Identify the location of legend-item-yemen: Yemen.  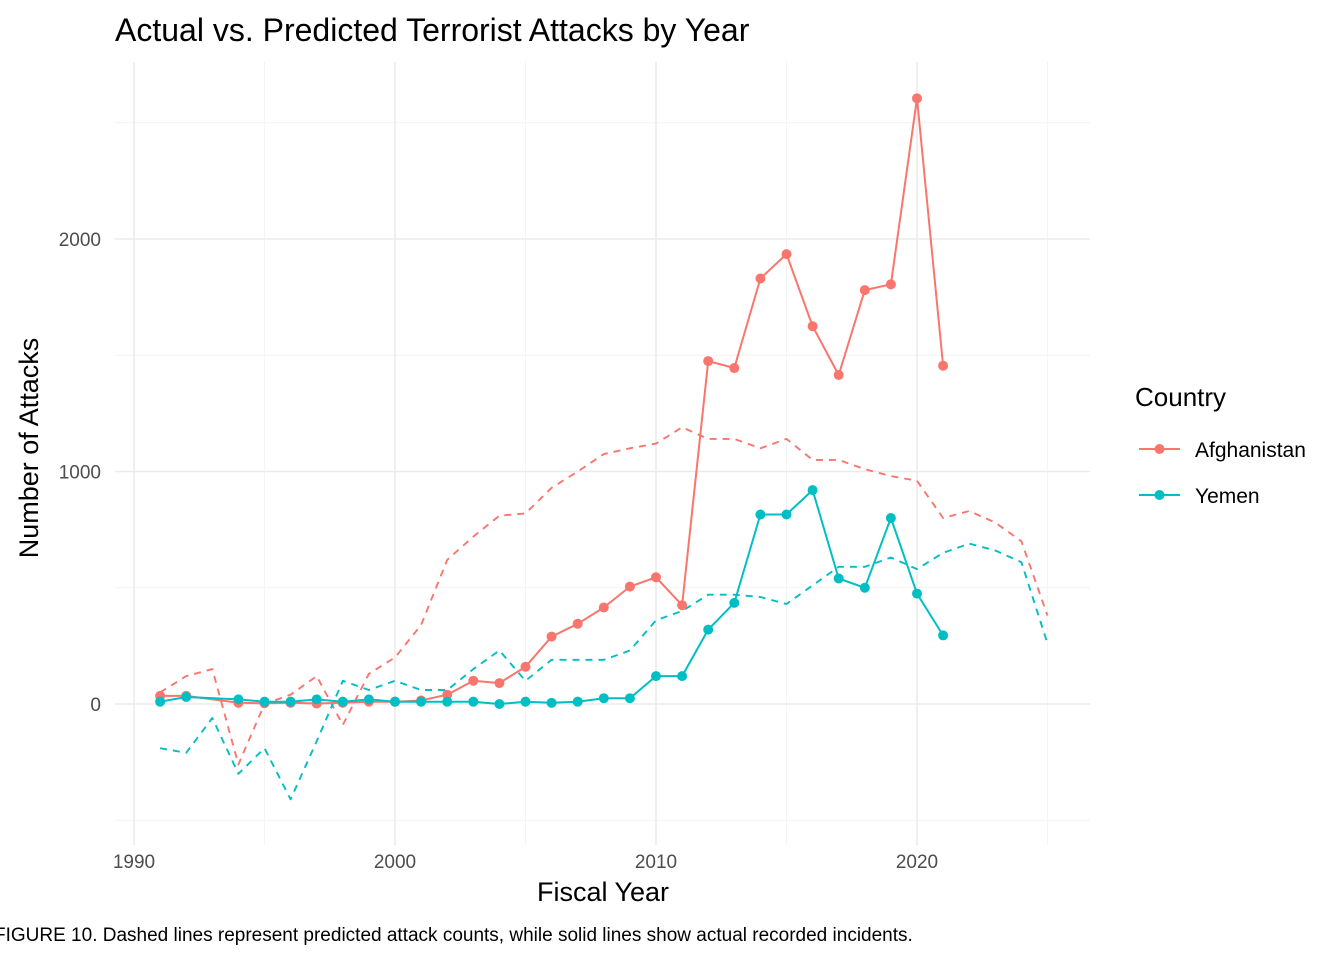
(1199, 496).